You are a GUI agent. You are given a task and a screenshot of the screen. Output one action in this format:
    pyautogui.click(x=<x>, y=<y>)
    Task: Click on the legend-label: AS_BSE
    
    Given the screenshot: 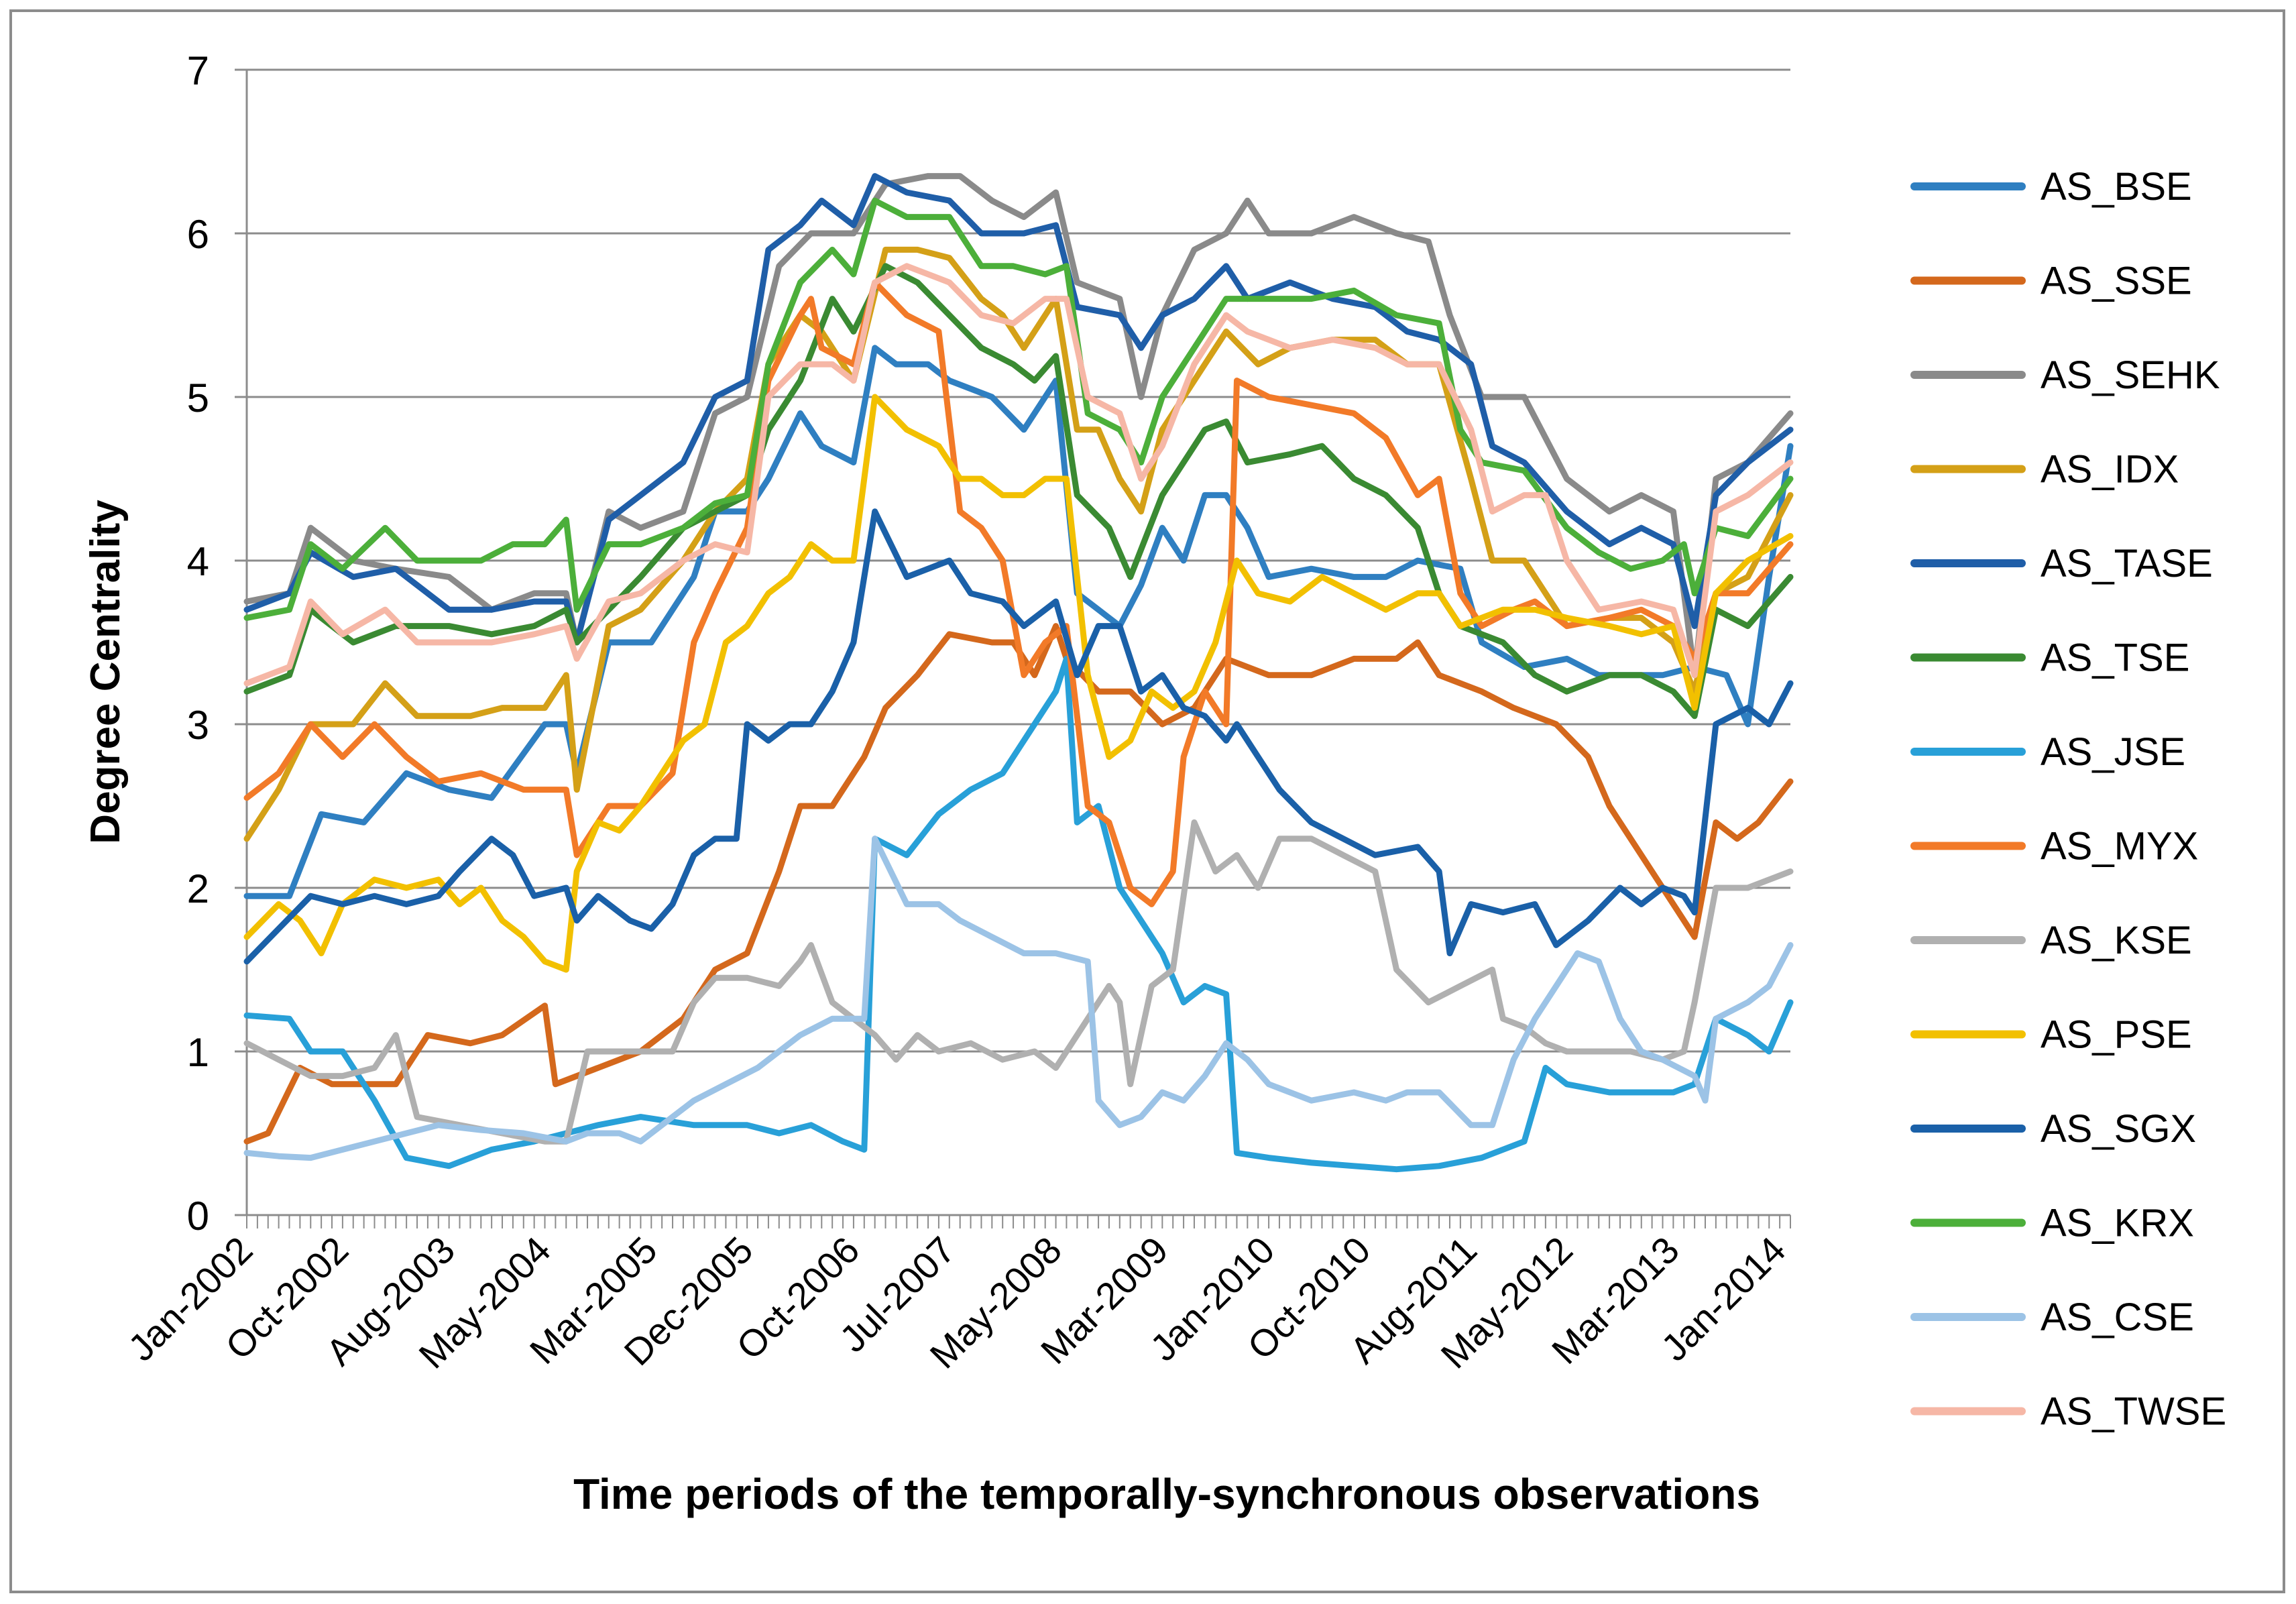 What is the action you would take?
    pyautogui.click(x=2116, y=187)
    